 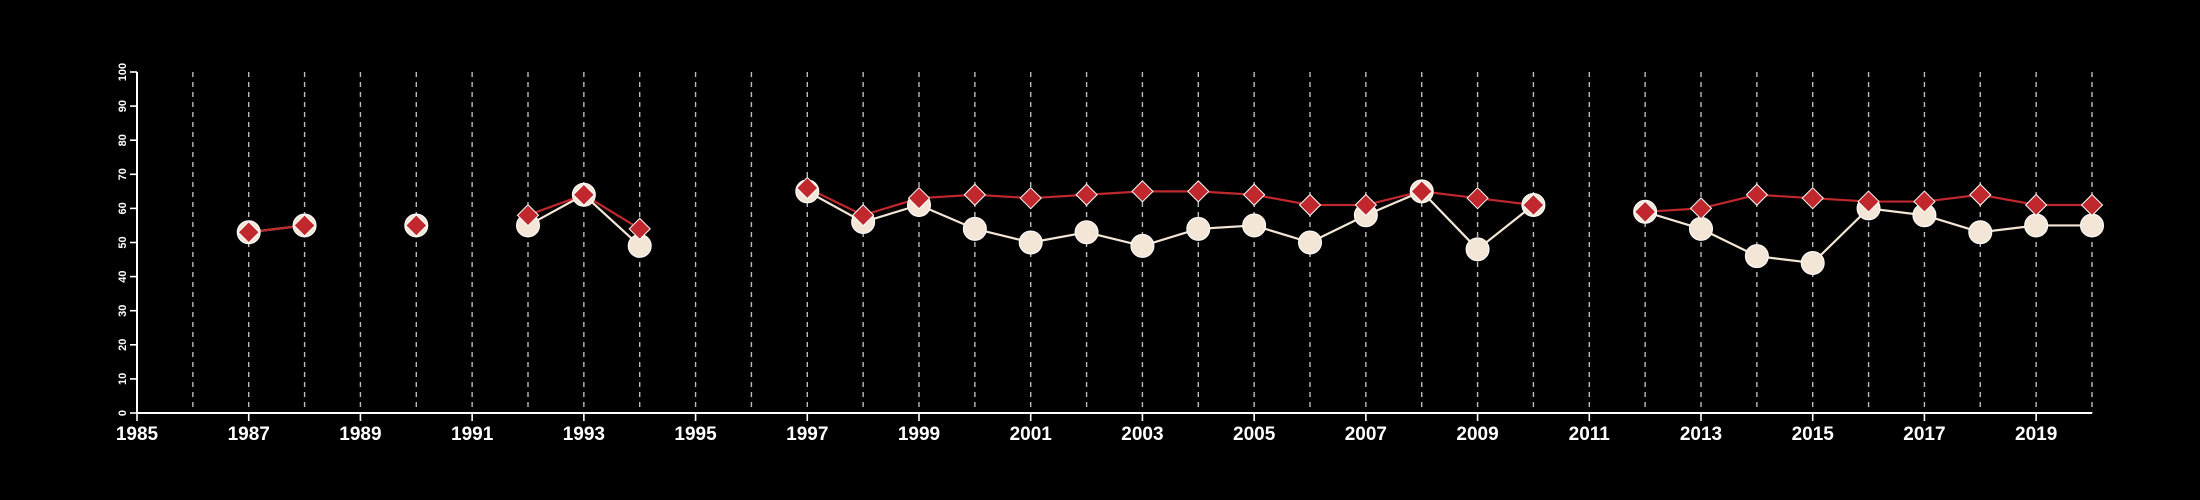 What do you see at coordinates (2036, 434) in the screenshot?
I see `x-tick-label: 2019` at bounding box center [2036, 434].